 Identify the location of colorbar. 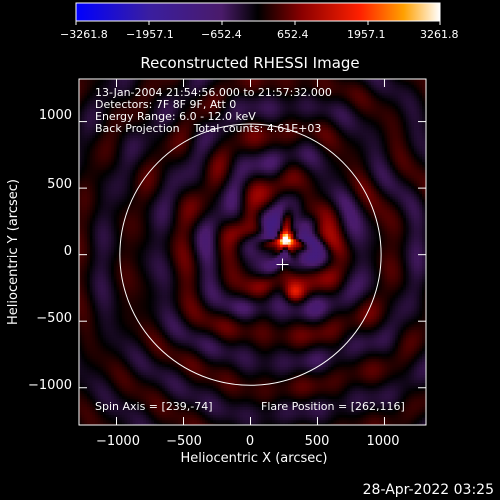
(258, 12).